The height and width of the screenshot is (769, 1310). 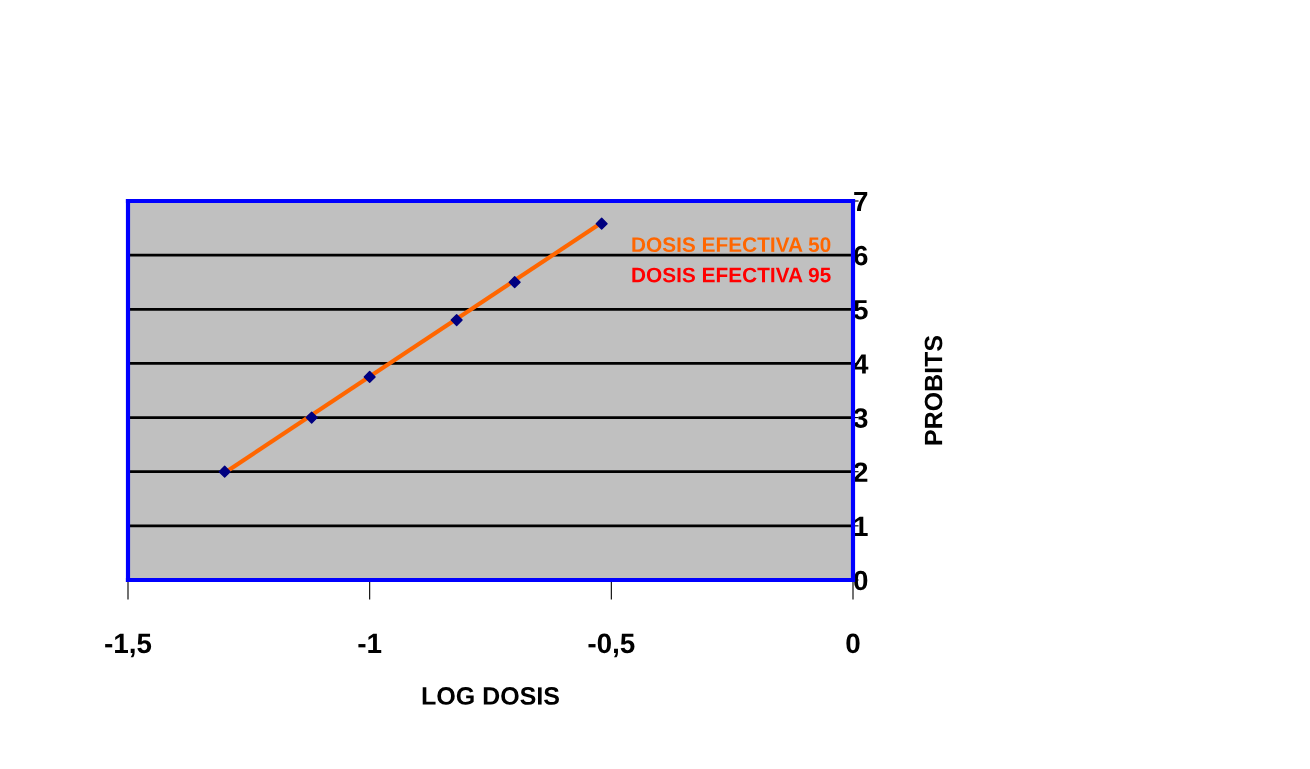 I want to click on annotation: DOSIS EFECTIVA 50, so click(x=731, y=245).